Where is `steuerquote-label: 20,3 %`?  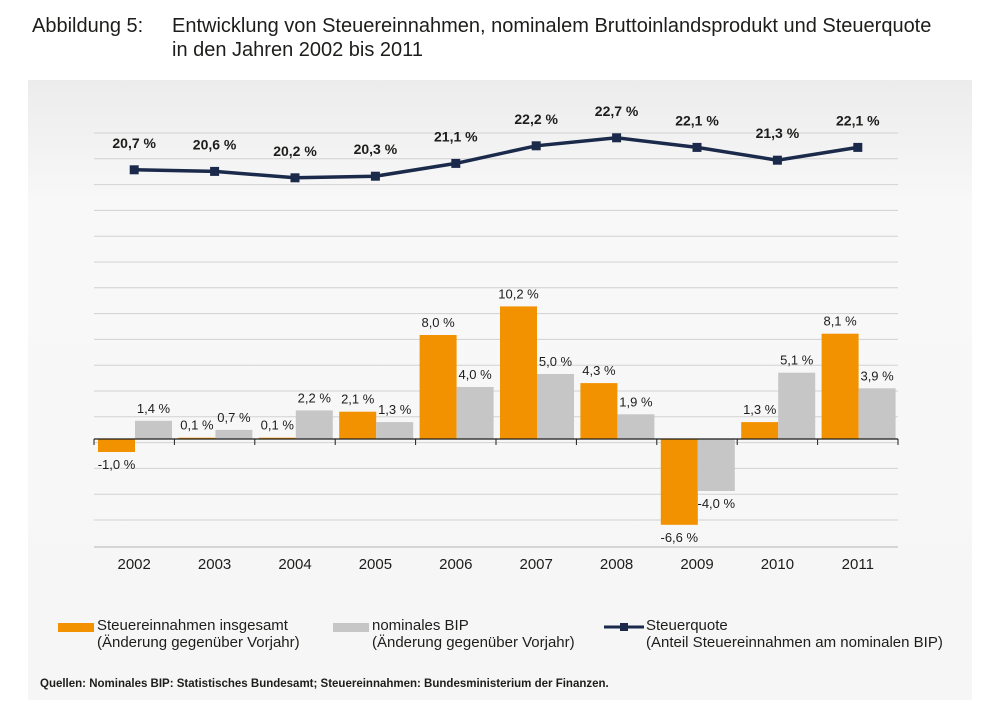 steuerquote-label: 20,3 % is located at coordinates (376, 149).